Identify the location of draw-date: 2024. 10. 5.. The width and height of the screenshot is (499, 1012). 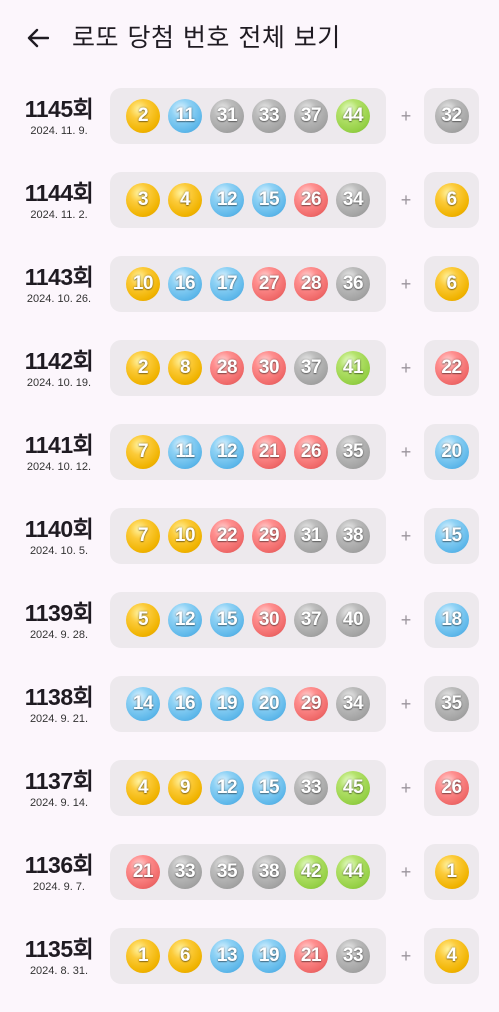
(59, 551).